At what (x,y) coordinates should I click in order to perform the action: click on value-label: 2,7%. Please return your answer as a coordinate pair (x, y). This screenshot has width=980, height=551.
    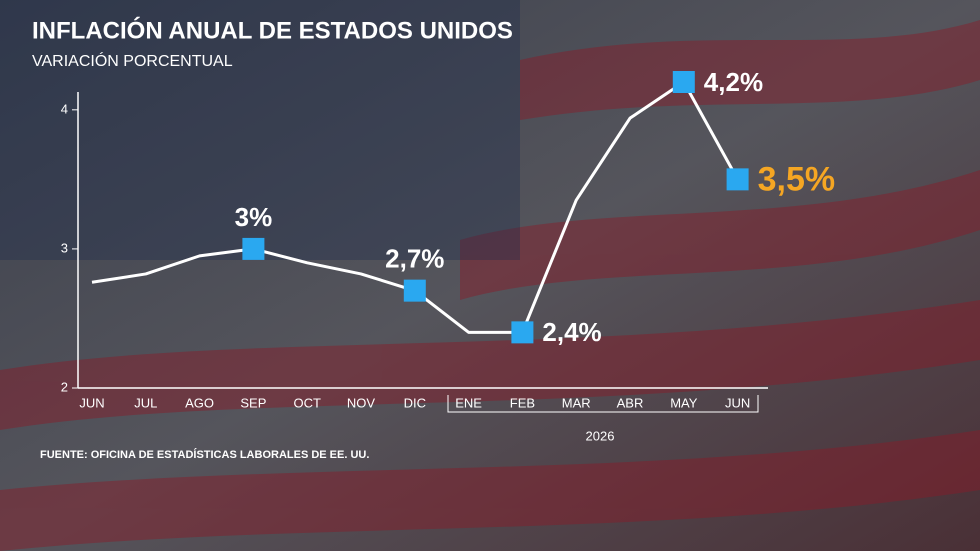
    Looking at the image, I should click on (414, 259).